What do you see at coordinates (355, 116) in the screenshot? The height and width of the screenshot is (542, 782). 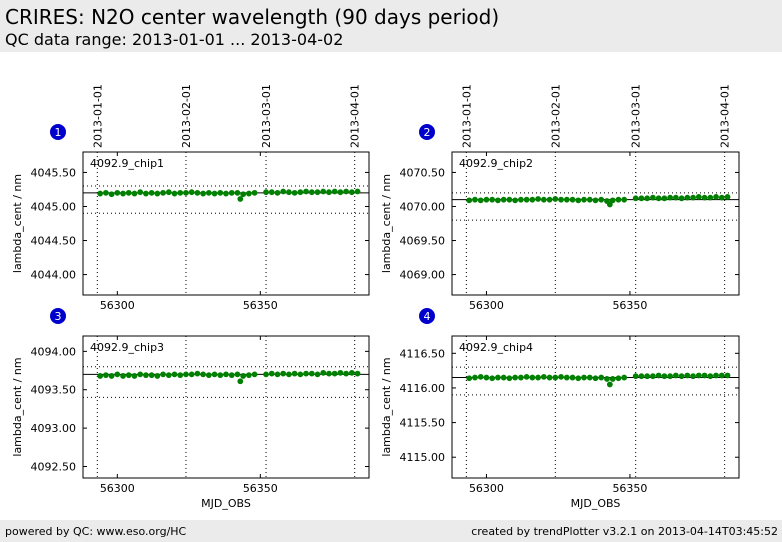 I see `date-tick-label: 2013-04-01` at bounding box center [355, 116].